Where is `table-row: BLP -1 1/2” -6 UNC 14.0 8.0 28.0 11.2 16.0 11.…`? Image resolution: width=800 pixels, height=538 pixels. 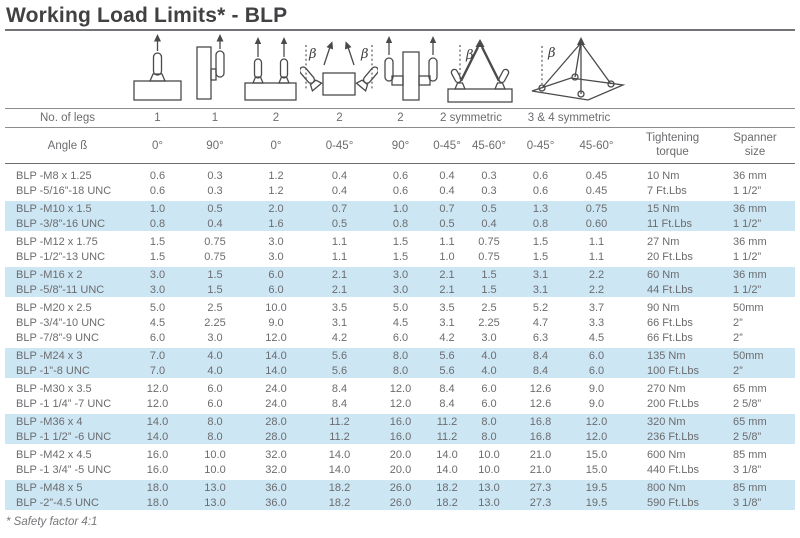 table-row: BLP -1 1/2” -6 UNC 14.0 8.0 28.0 11.2 16.0 11.… is located at coordinates (400, 436).